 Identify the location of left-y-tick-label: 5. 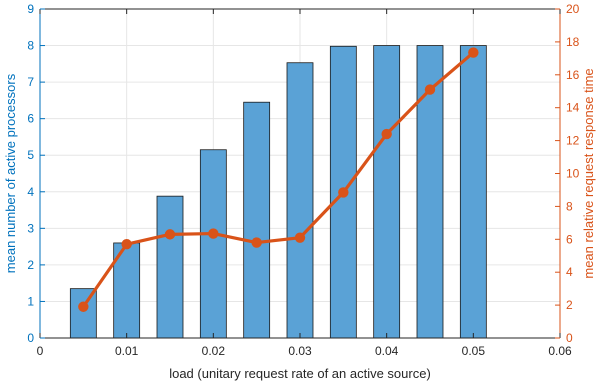
(30, 155).